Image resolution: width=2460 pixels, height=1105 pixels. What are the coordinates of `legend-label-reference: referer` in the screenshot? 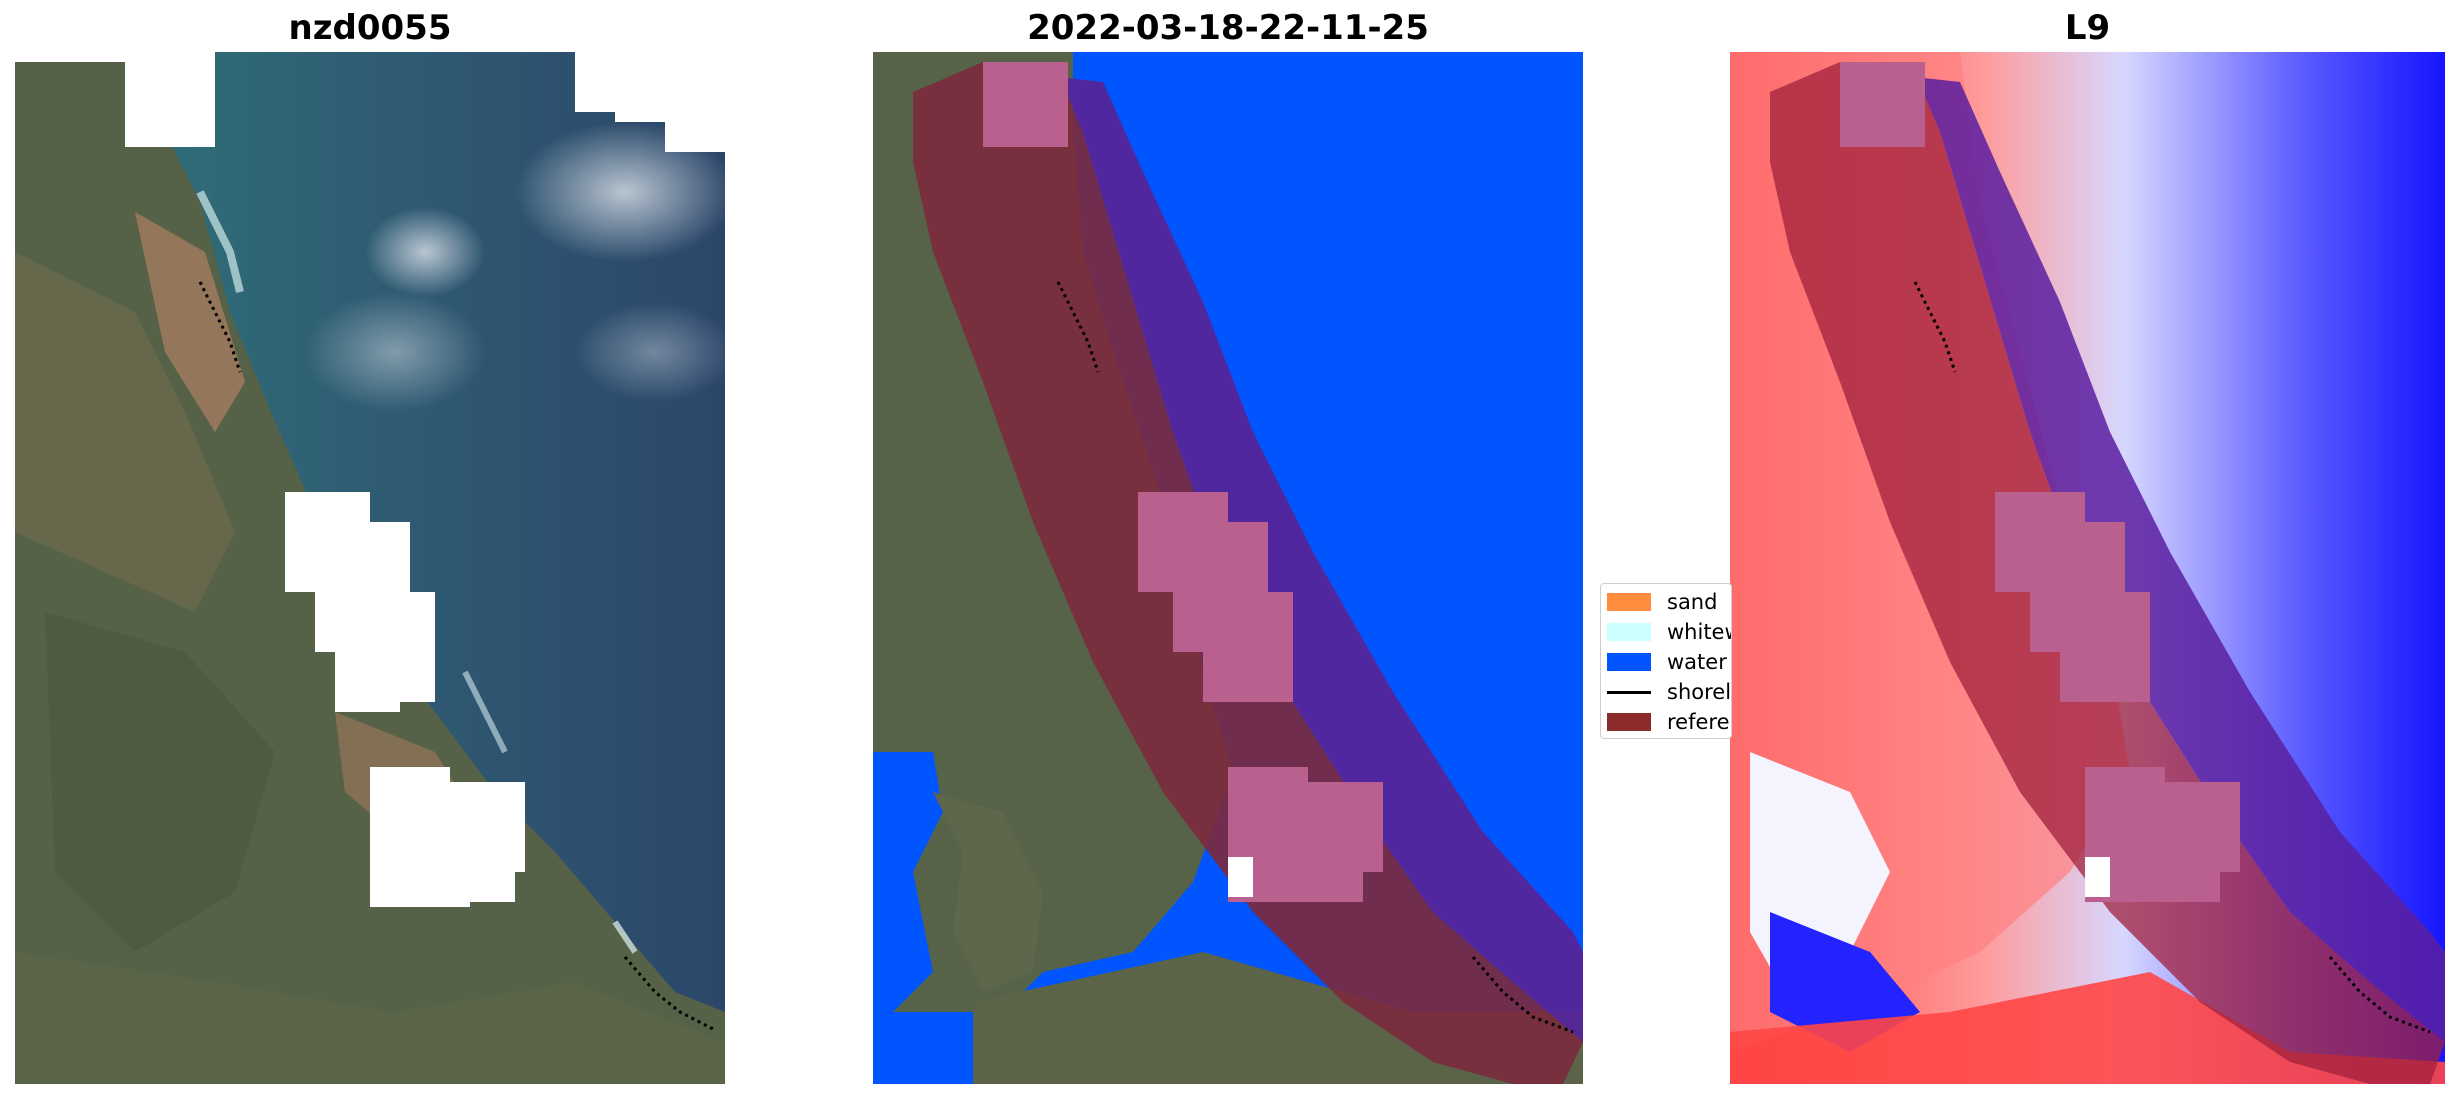 It's located at (1699, 722).